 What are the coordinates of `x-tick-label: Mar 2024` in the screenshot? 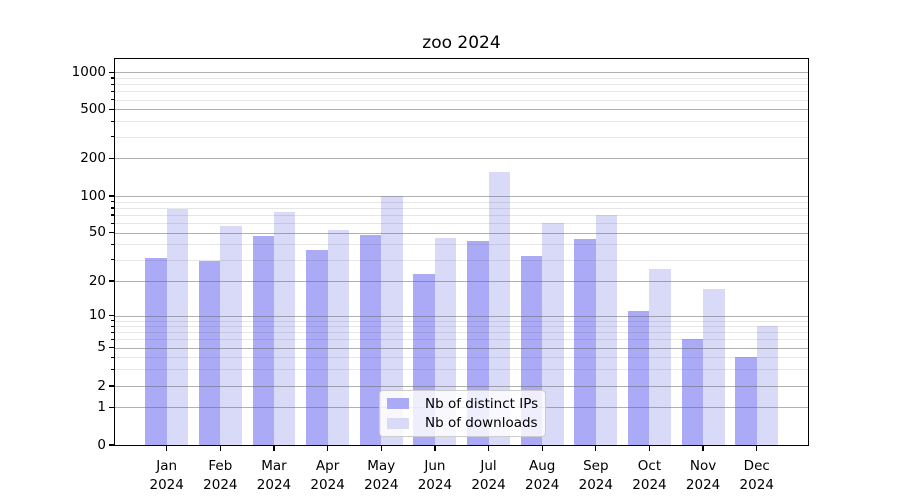 It's located at (274, 475).